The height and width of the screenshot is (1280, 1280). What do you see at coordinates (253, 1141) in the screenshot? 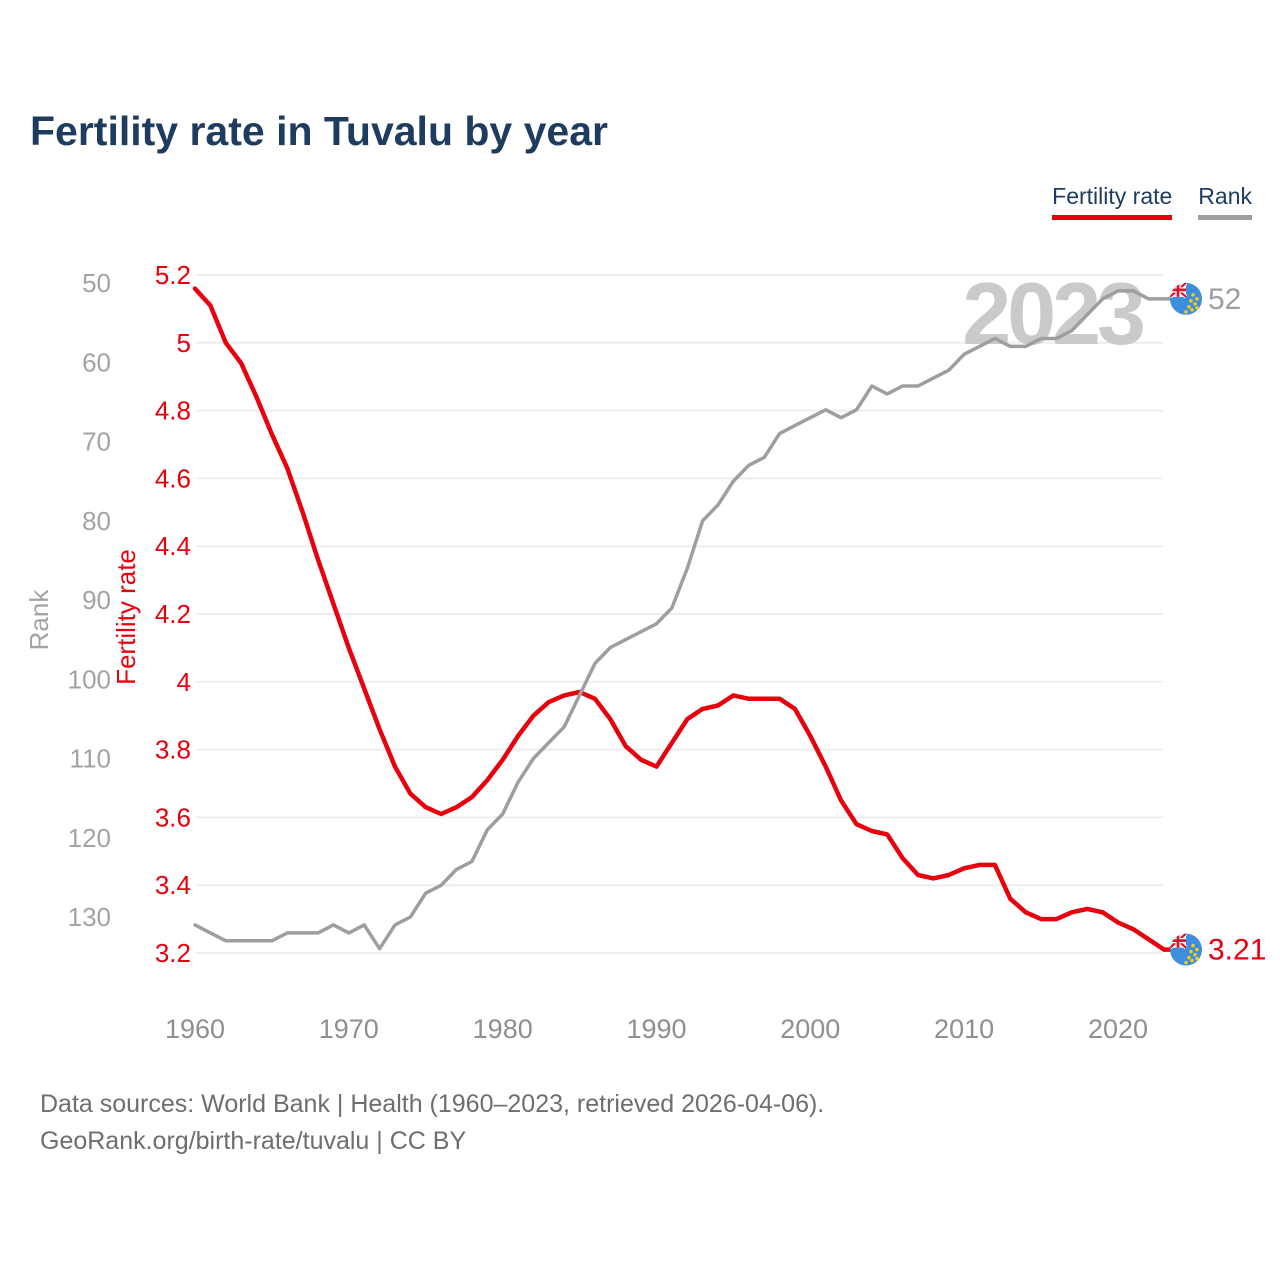
I see `attribution-line: GeoRank.org/birth-rate/tuvalu | CC BY` at bounding box center [253, 1141].